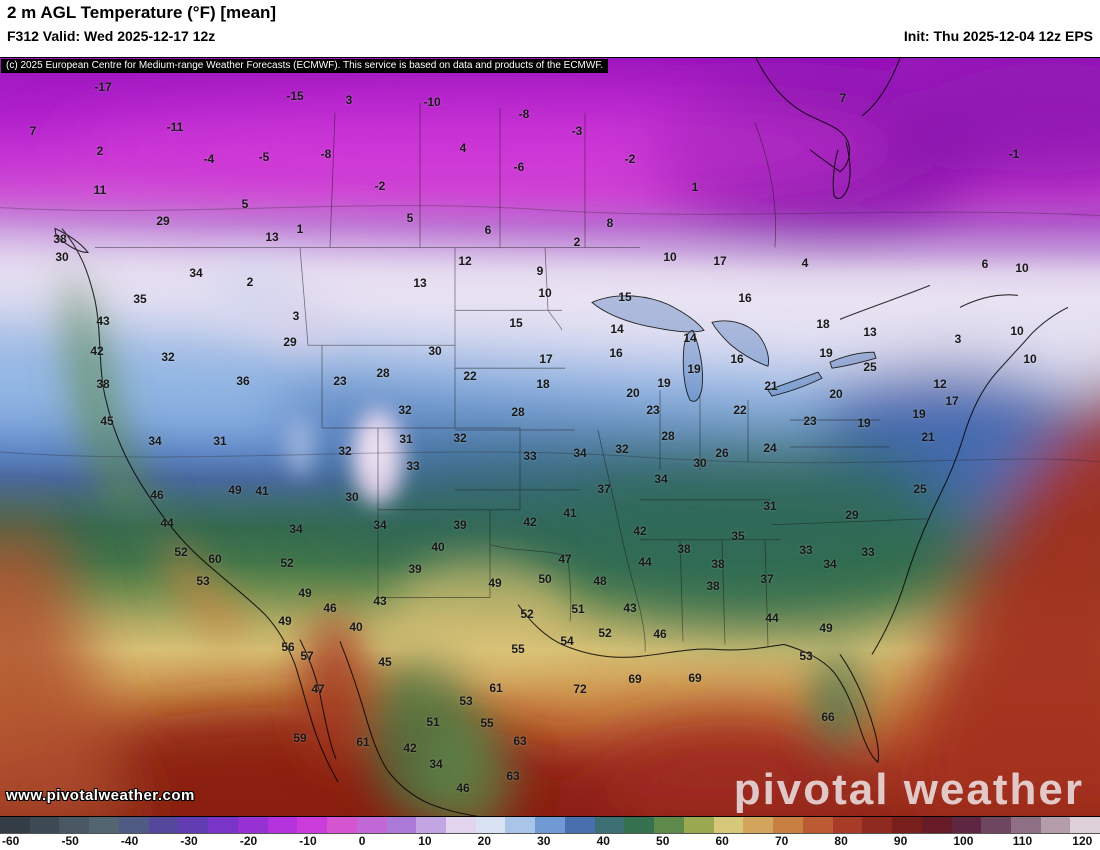 The image size is (1100, 850). What do you see at coordinates (663, 841) in the screenshot?
I see `colorbar-tick: 50` at bounding box center [663, 841].